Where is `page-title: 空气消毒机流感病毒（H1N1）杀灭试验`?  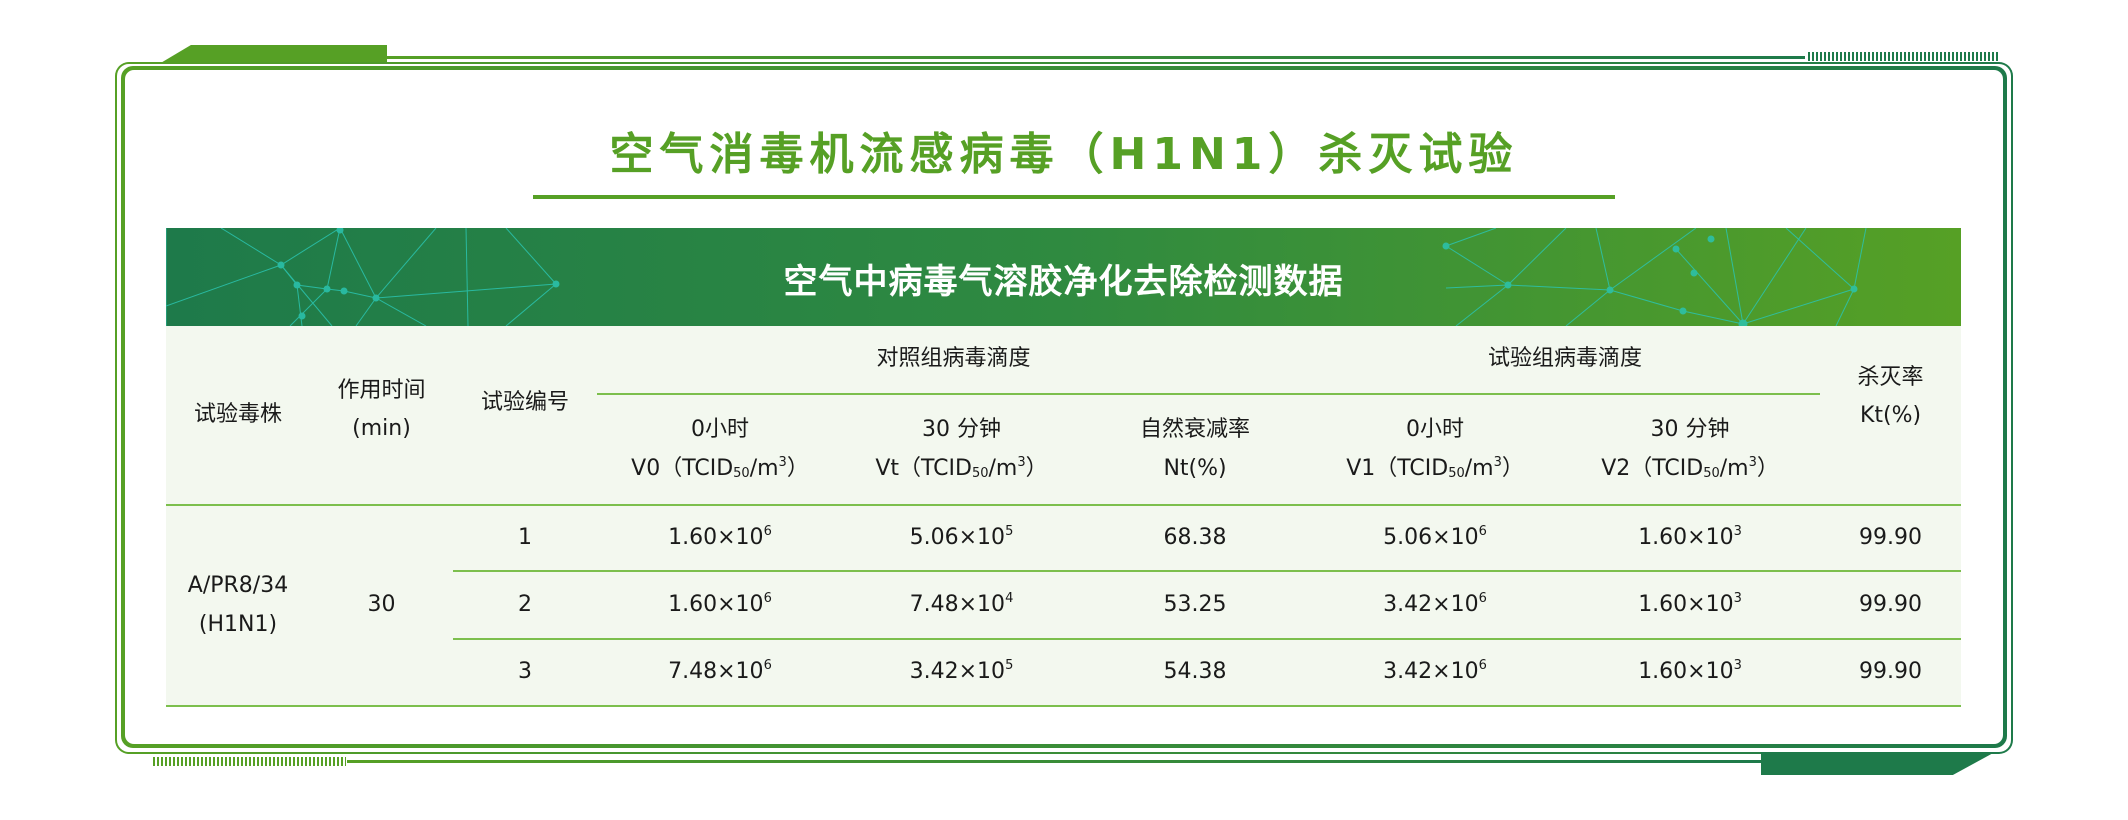 page-title: 空气消毒机流感病毒（H1N1）杀灭试验 is located at coordinates (1064, 154).